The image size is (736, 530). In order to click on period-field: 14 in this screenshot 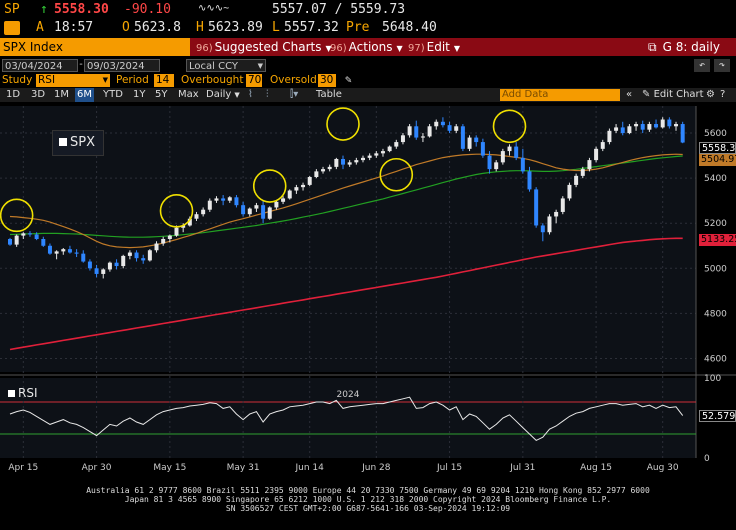, I will do `click(164, 80)`.